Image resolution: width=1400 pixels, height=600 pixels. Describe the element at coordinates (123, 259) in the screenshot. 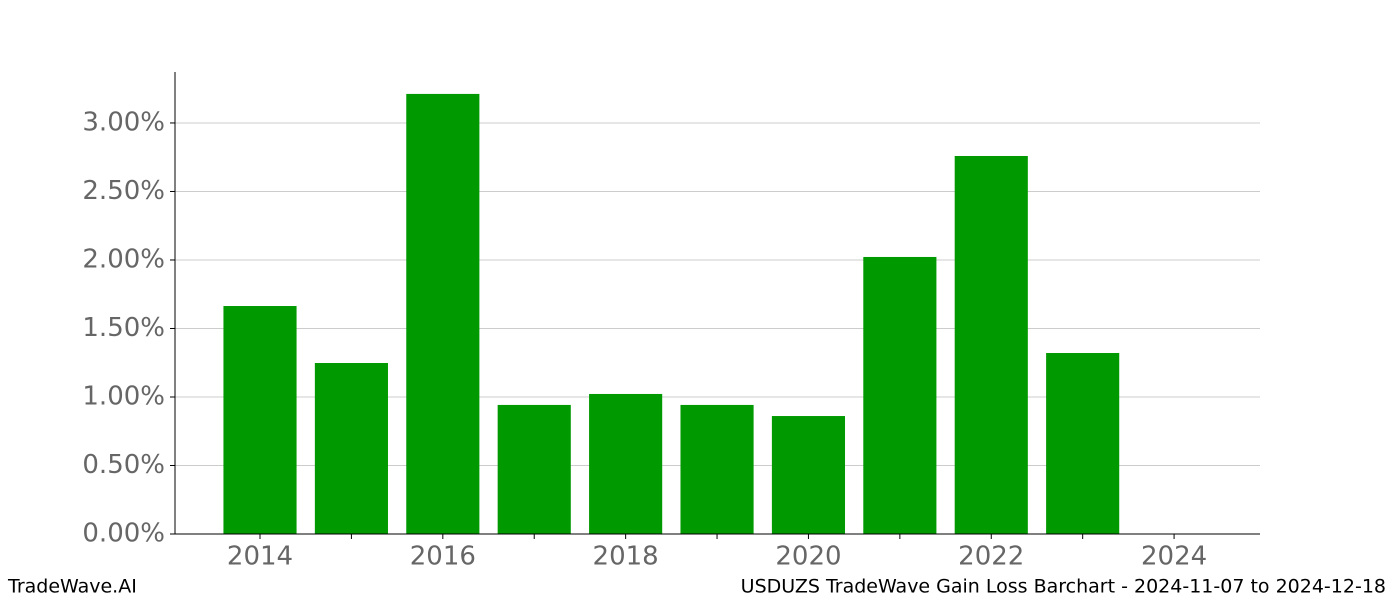

I see `y-tick-label: 2.00%` at that location.